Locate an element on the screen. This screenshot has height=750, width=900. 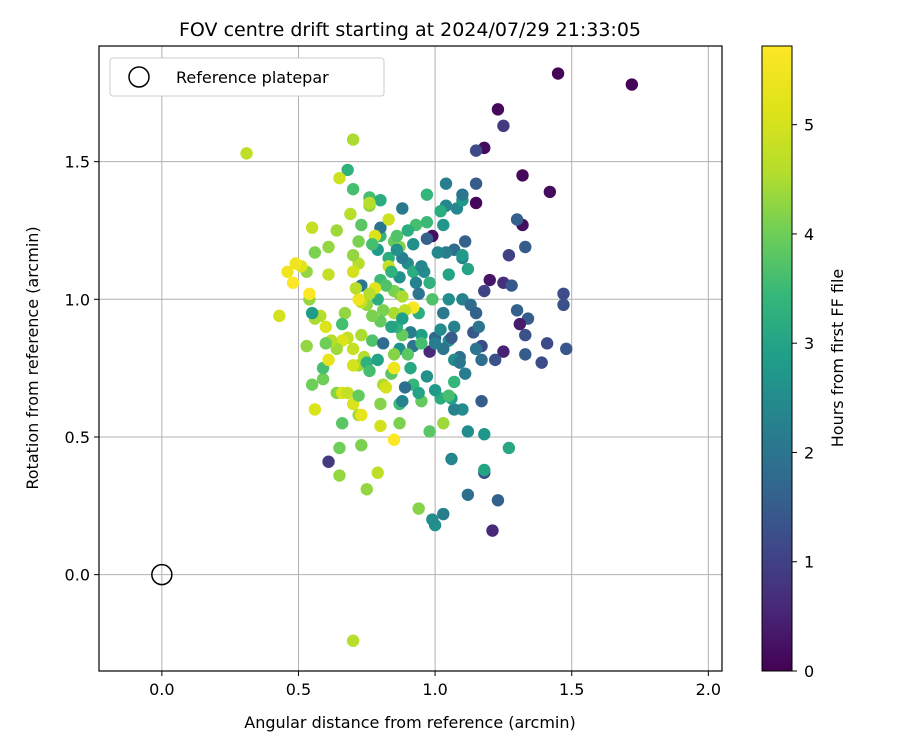
legend-box is located at coordinates (247, 77).